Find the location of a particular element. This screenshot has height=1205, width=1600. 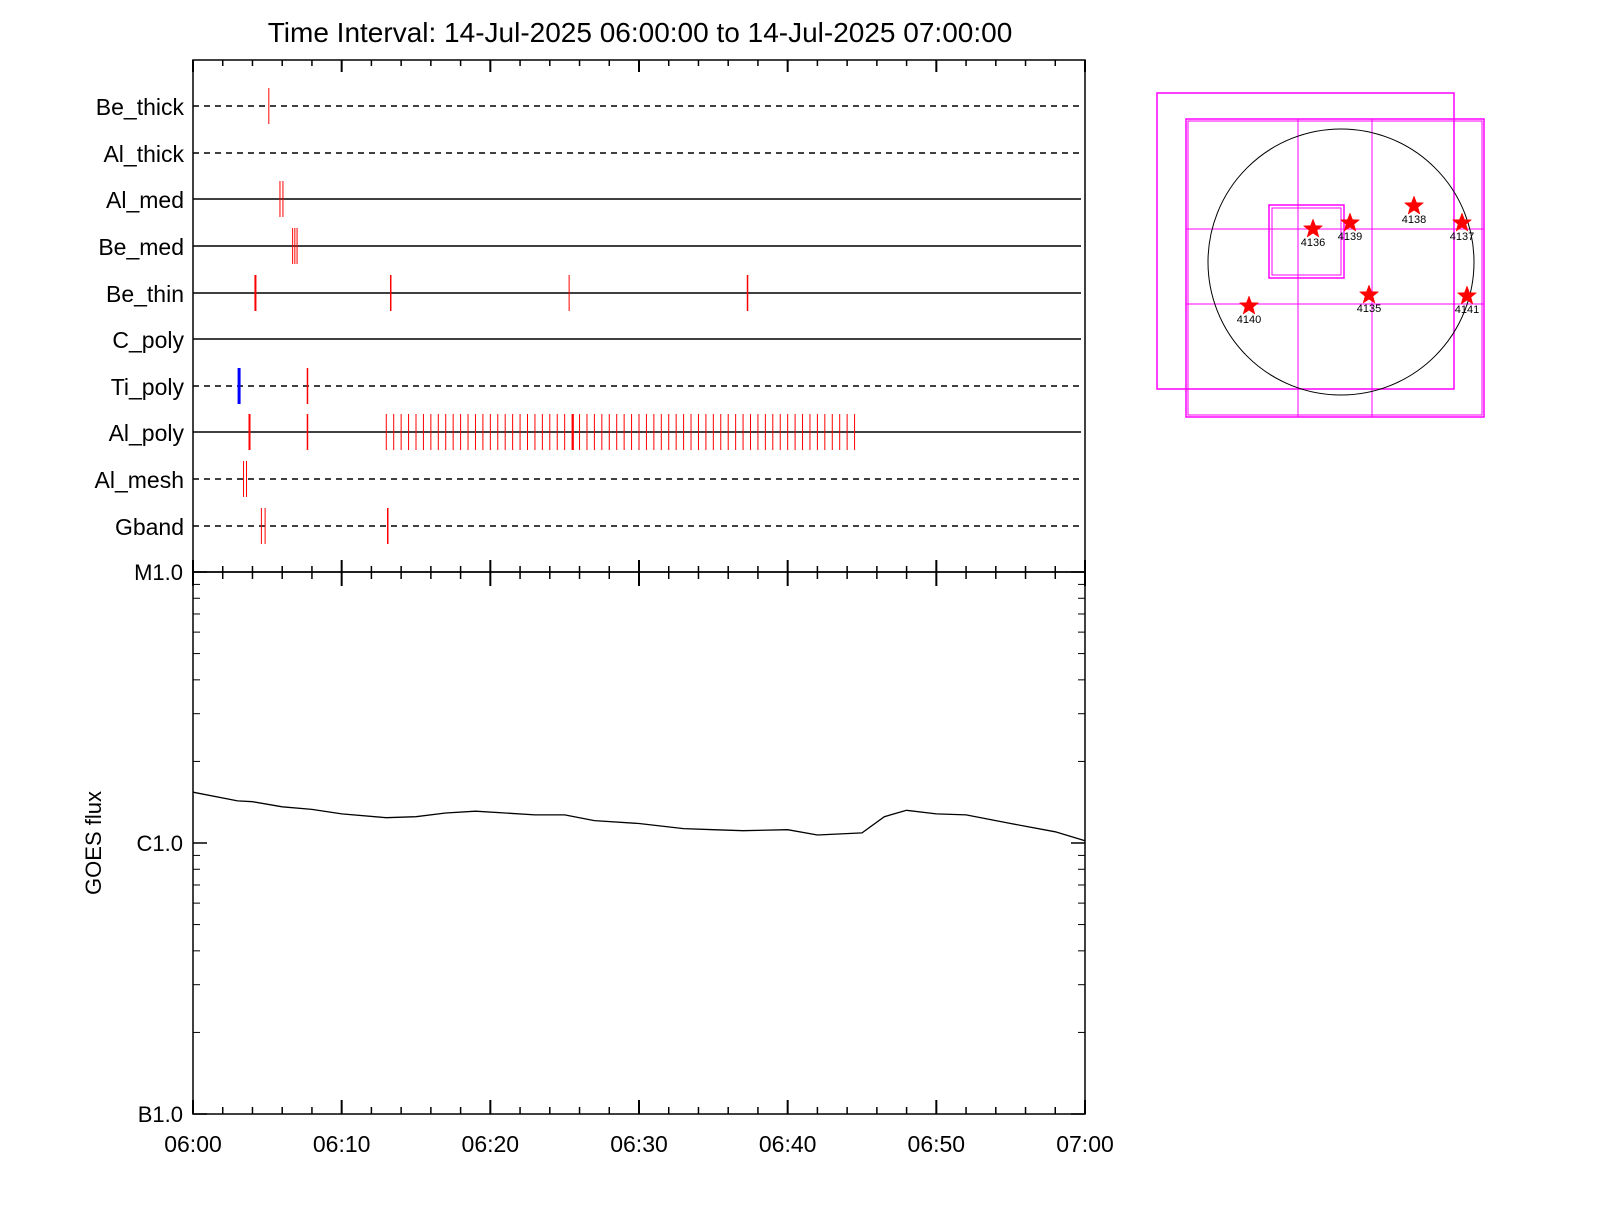

y-tick-label: B1.0 is located at coordinates (160, 1114).